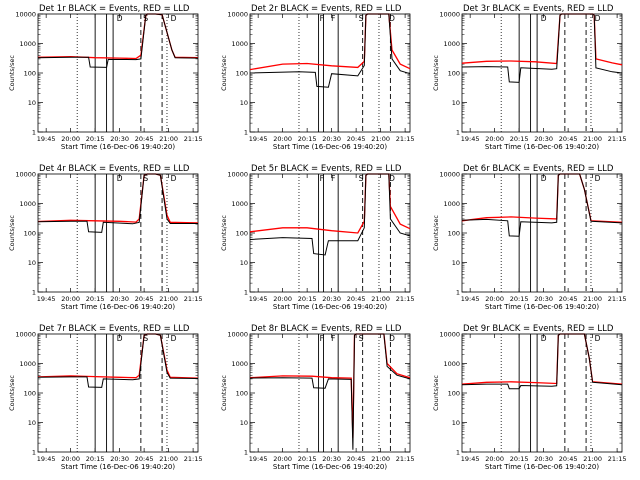 This screenshot has width=640, height=480. What do you see at coordinates (114, 169) in the screenshot?
I see `panel-title: Det 4r BLACK = Events, RED = LLD` at bounding box center [114, 169].